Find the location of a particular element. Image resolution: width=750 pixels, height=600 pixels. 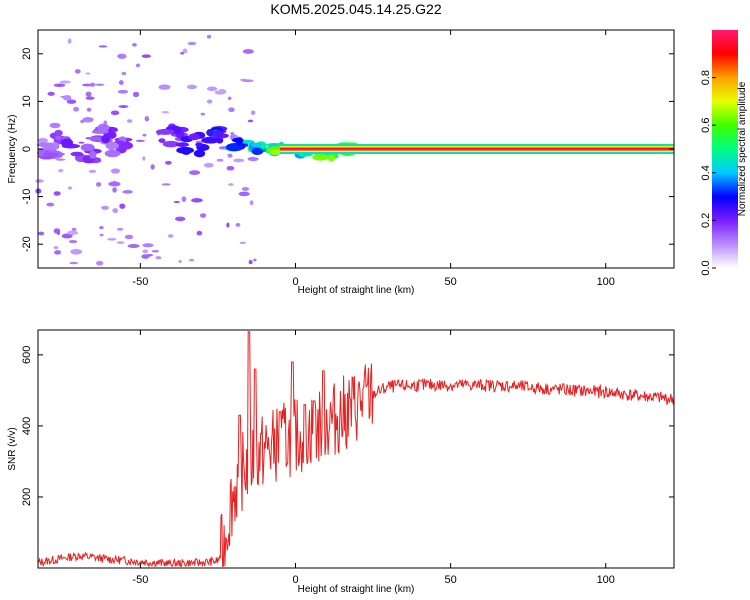

spectrogram-x-tick-label: 100 is located at coordinates (606, 282).